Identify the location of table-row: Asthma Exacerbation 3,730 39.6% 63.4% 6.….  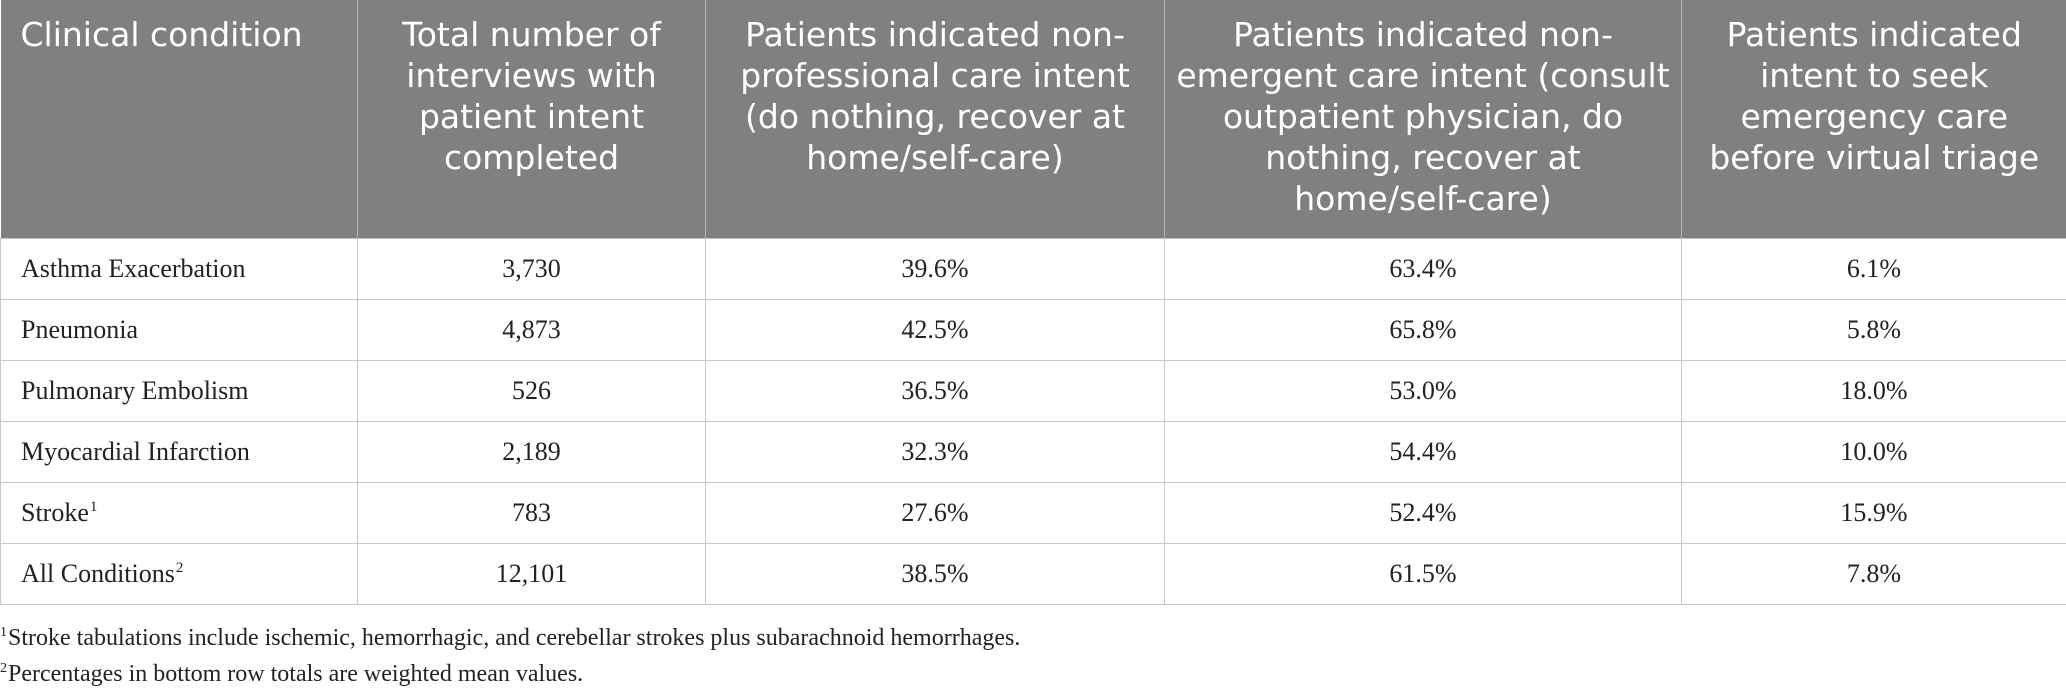
(1033, 268).